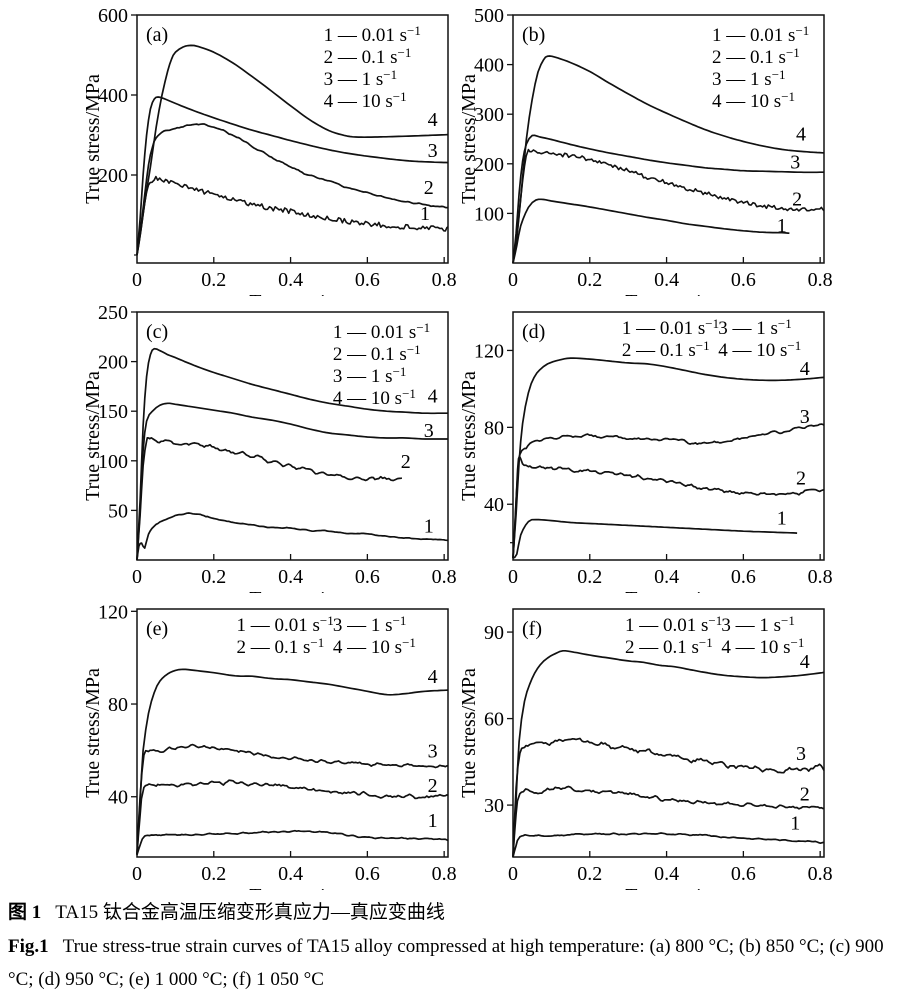  Describe the element at coordinates (25, 912) in the screenshot. I see `caption-zh-label: 图 1` at that location.